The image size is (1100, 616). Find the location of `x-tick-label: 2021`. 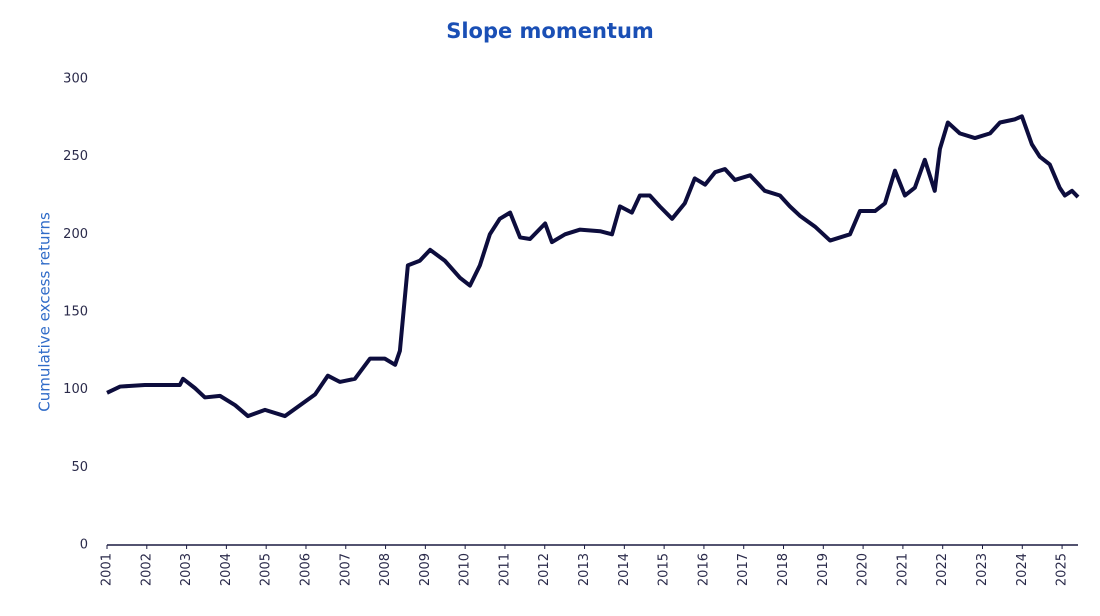

x-tick-label: 2021 is located at coordinates (902, 569).